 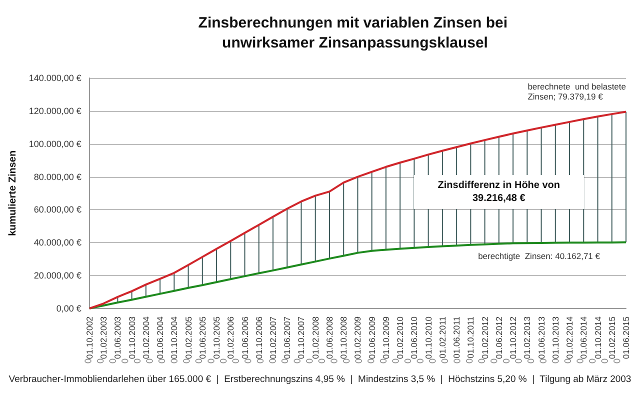 I want to click on x-tick-label: 01.06.2009, so click(x=371, y=338).